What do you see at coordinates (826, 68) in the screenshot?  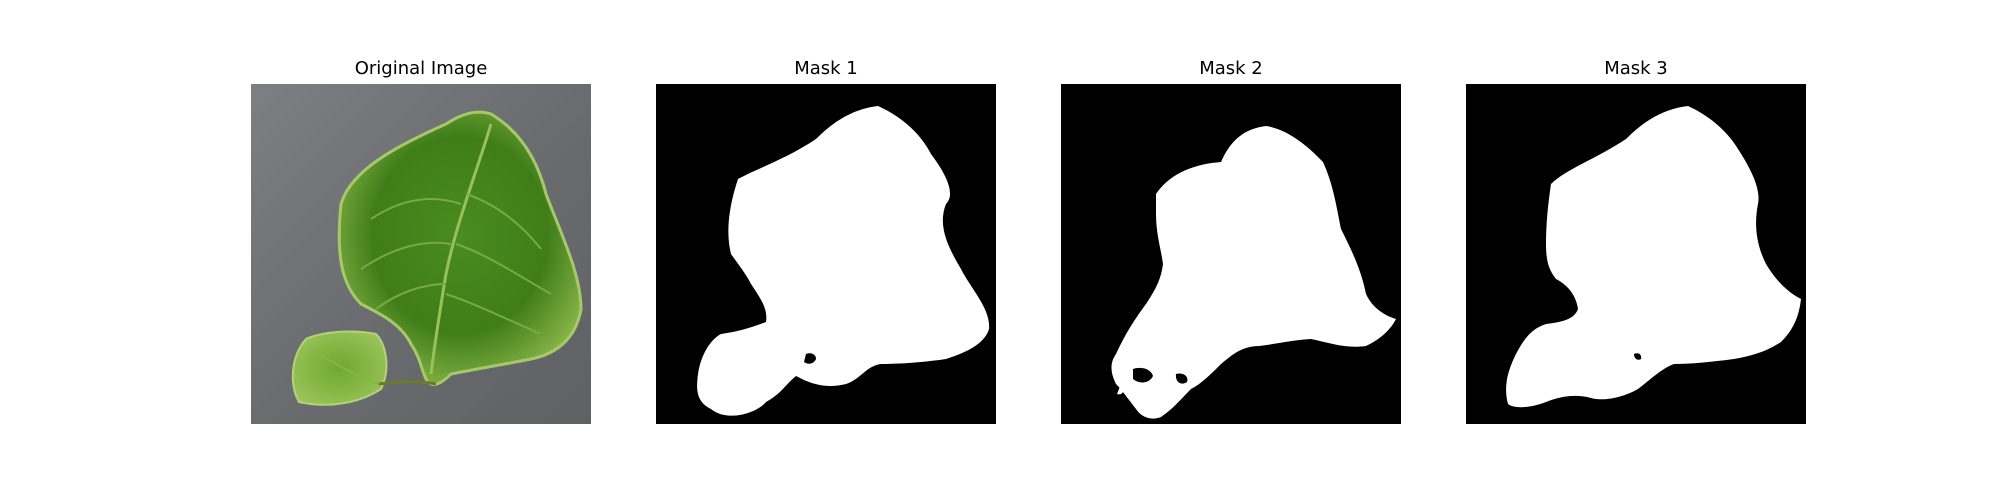 I see `panel-title-mask-1: Mask 1` at bounding box center [826, 68].